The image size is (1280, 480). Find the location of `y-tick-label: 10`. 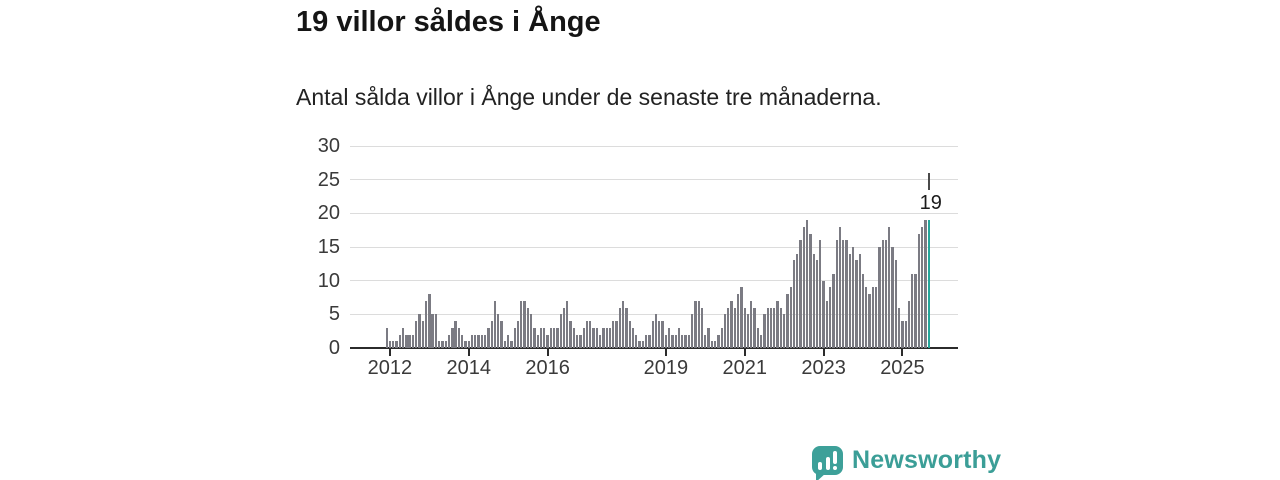

y-tick-label: 10 is located at coordinates (328, 280).